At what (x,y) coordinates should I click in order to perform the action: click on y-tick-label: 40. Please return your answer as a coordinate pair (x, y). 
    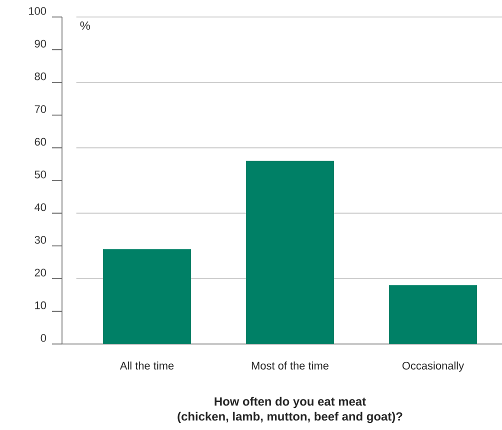
    Looking at the image, I should click on (40, 207).